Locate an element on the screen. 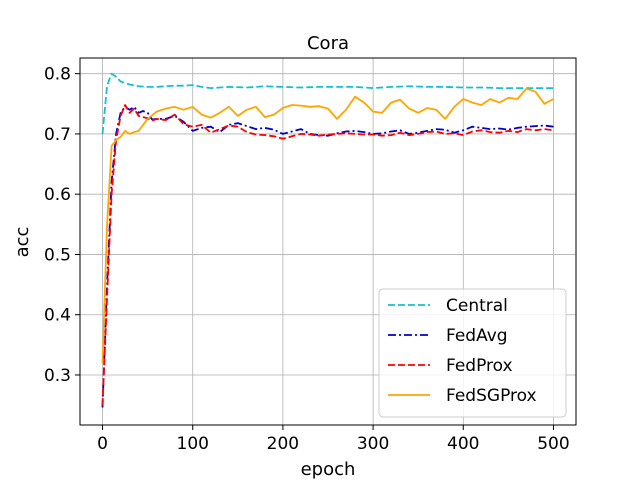  y-tick-label: 0.3 is located at coordinates (57, 376).